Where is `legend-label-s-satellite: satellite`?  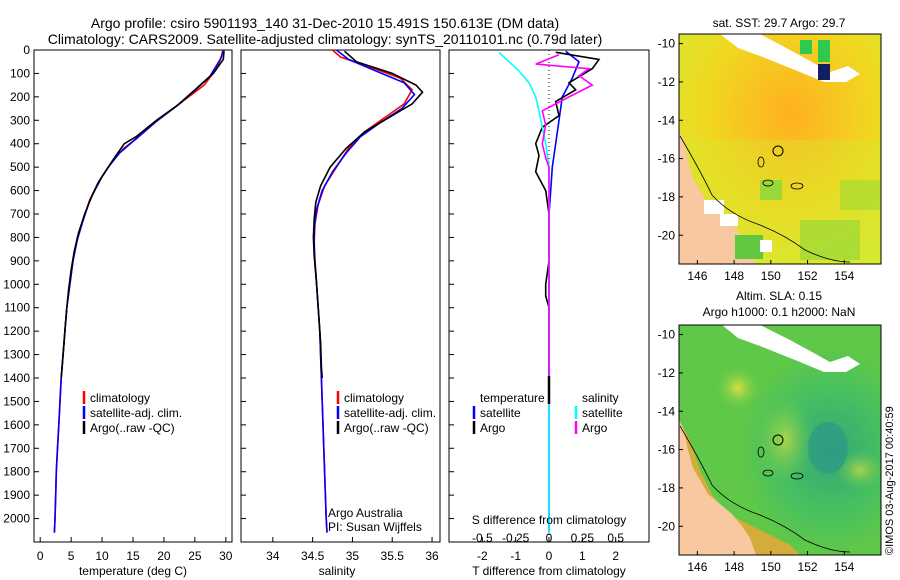
legend-label-s-satellite: satellite is located at coordinates (602, 413).